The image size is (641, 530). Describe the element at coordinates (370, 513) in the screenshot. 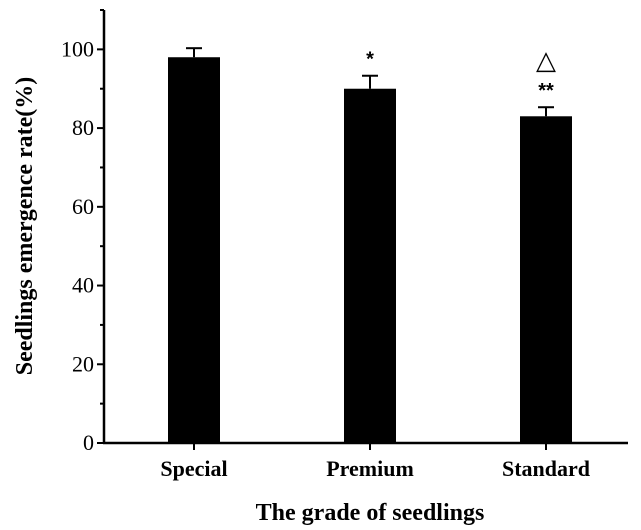

I see `x-axis-title: The grade of seedlings` at that location.